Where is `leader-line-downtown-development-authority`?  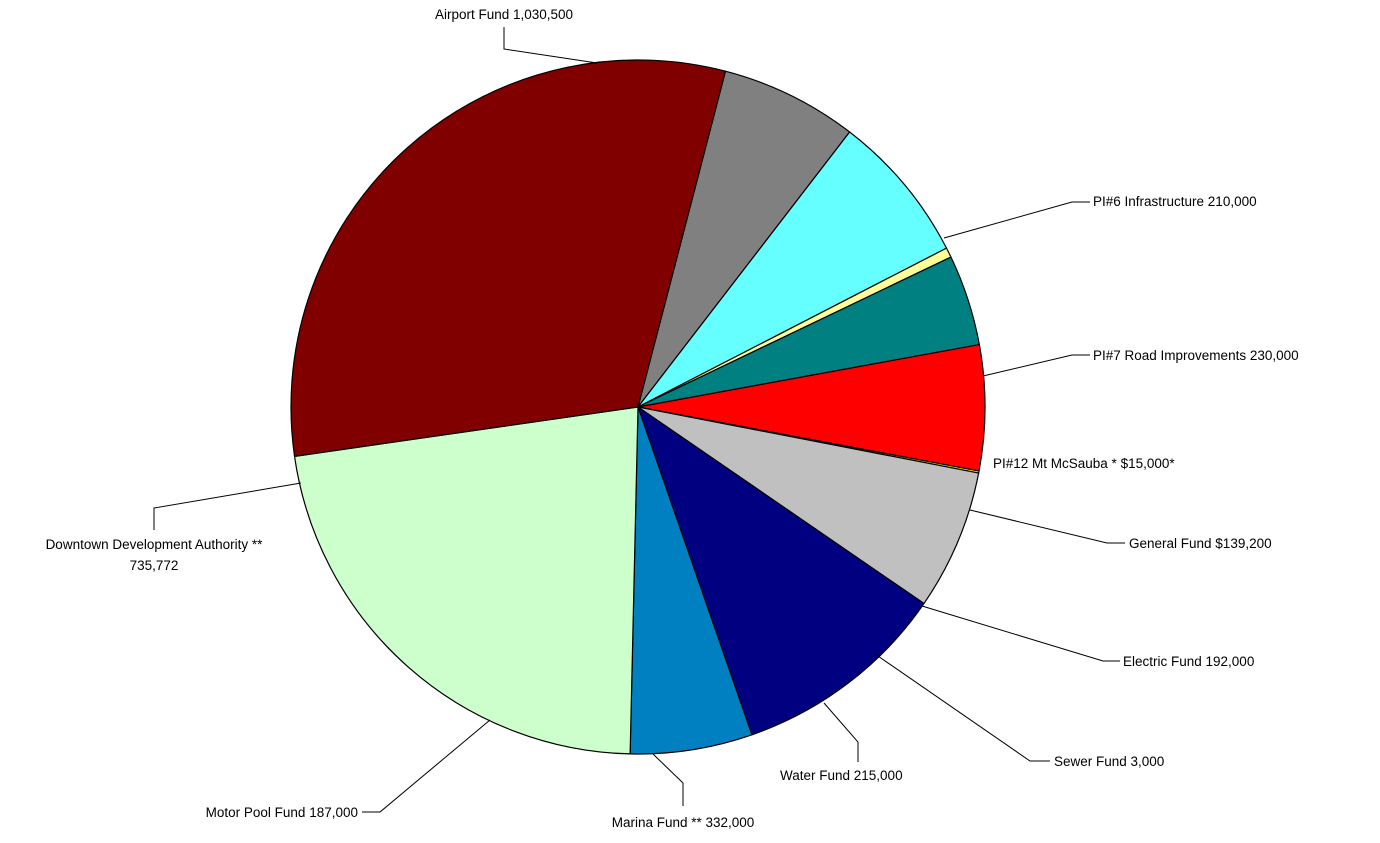
leader-line-downtown-development-authority is located at coordinates (227, 506).